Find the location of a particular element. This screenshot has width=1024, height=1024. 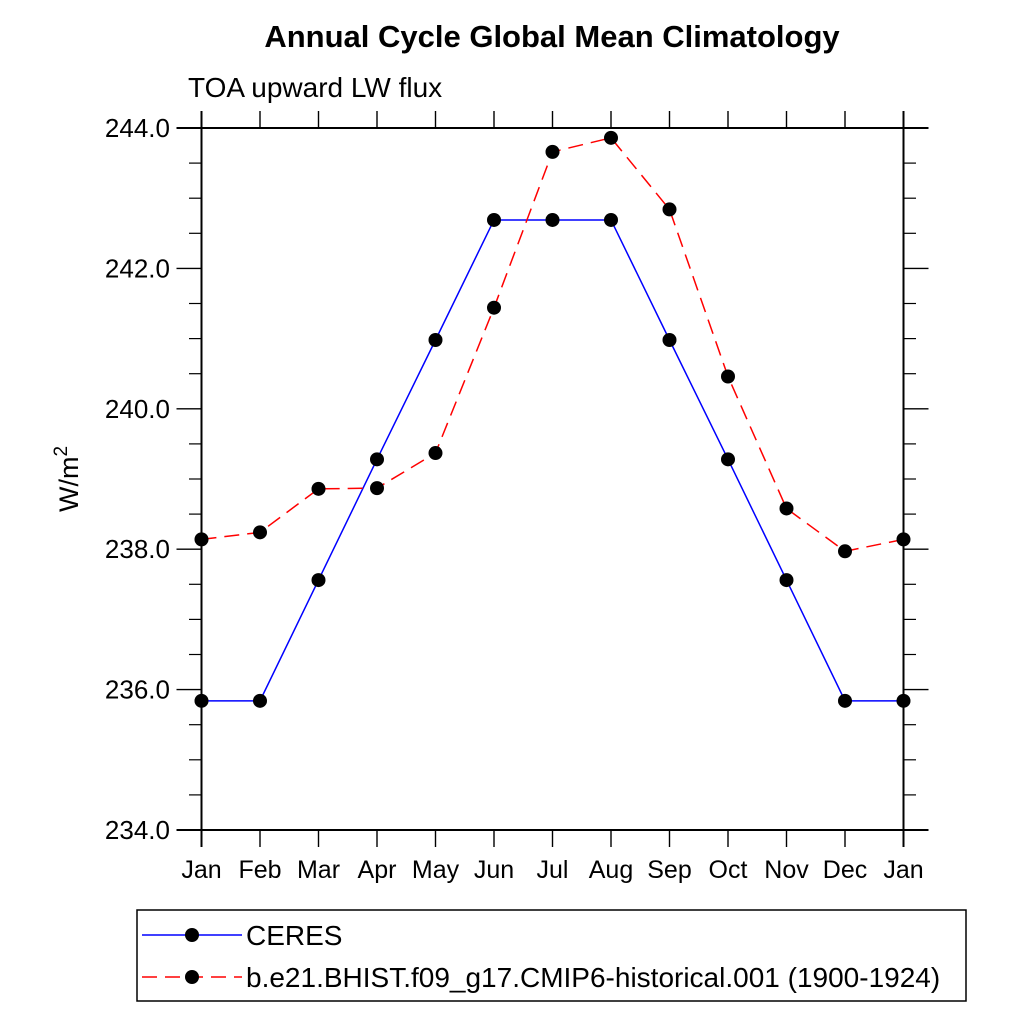

x-tick-label: Nov is located at coordinates (786, 870).